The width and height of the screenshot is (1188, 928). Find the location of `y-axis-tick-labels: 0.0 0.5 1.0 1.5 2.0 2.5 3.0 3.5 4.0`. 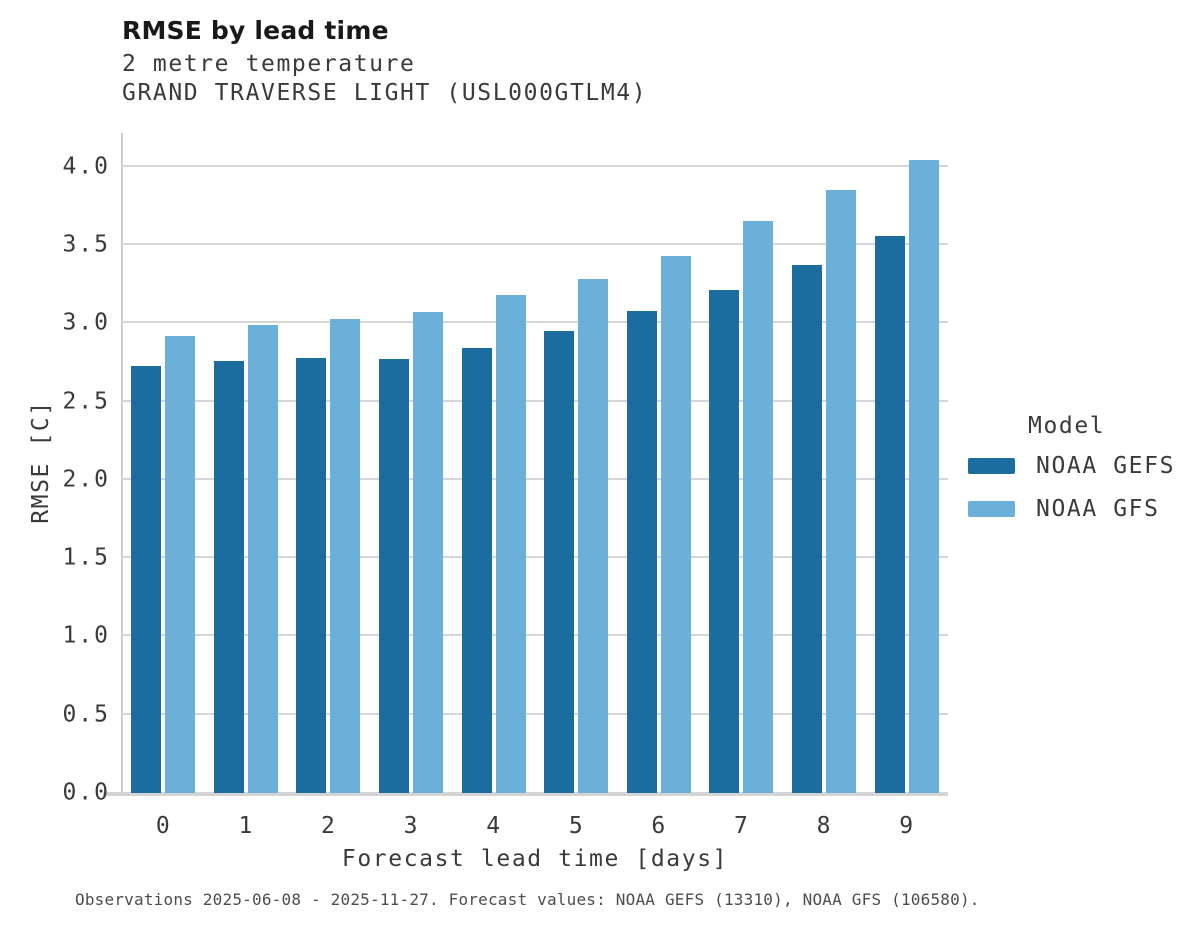

y-axis-tick-labels: 0.0 0.5 1.0 1.5 2.0 2.5 3.0 3.5 4.0 is located at coordinates (75, 468).